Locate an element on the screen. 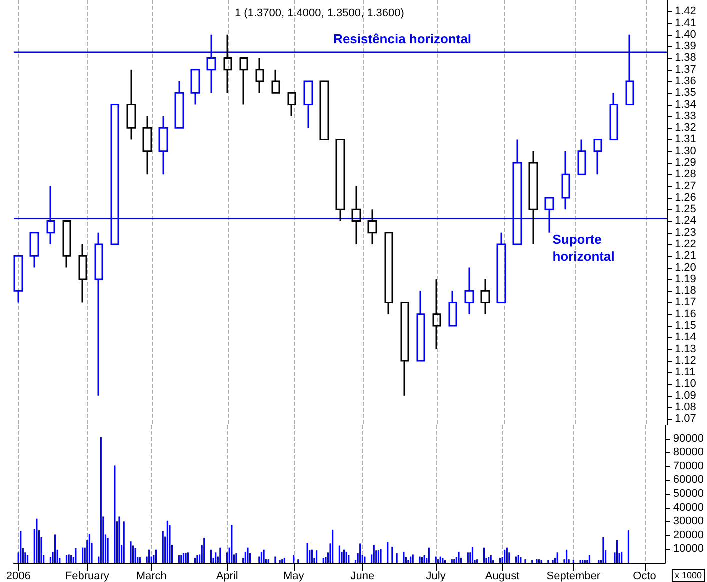 This screenshot has width=707, height=582. y-tick-label: 1.37 is located at coordinates (685, 70).